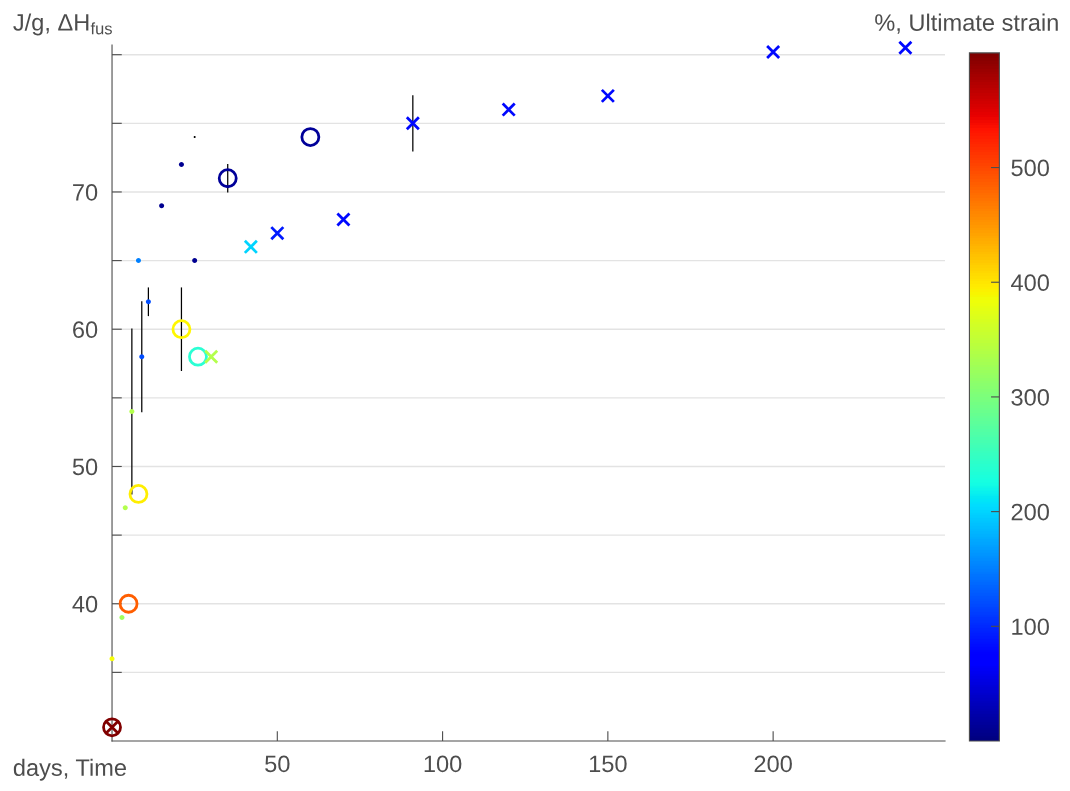 Image resolution: width=1070 pixels, height=791 pixels. I want to click on x-tick-label: 150, so click(608, 764).